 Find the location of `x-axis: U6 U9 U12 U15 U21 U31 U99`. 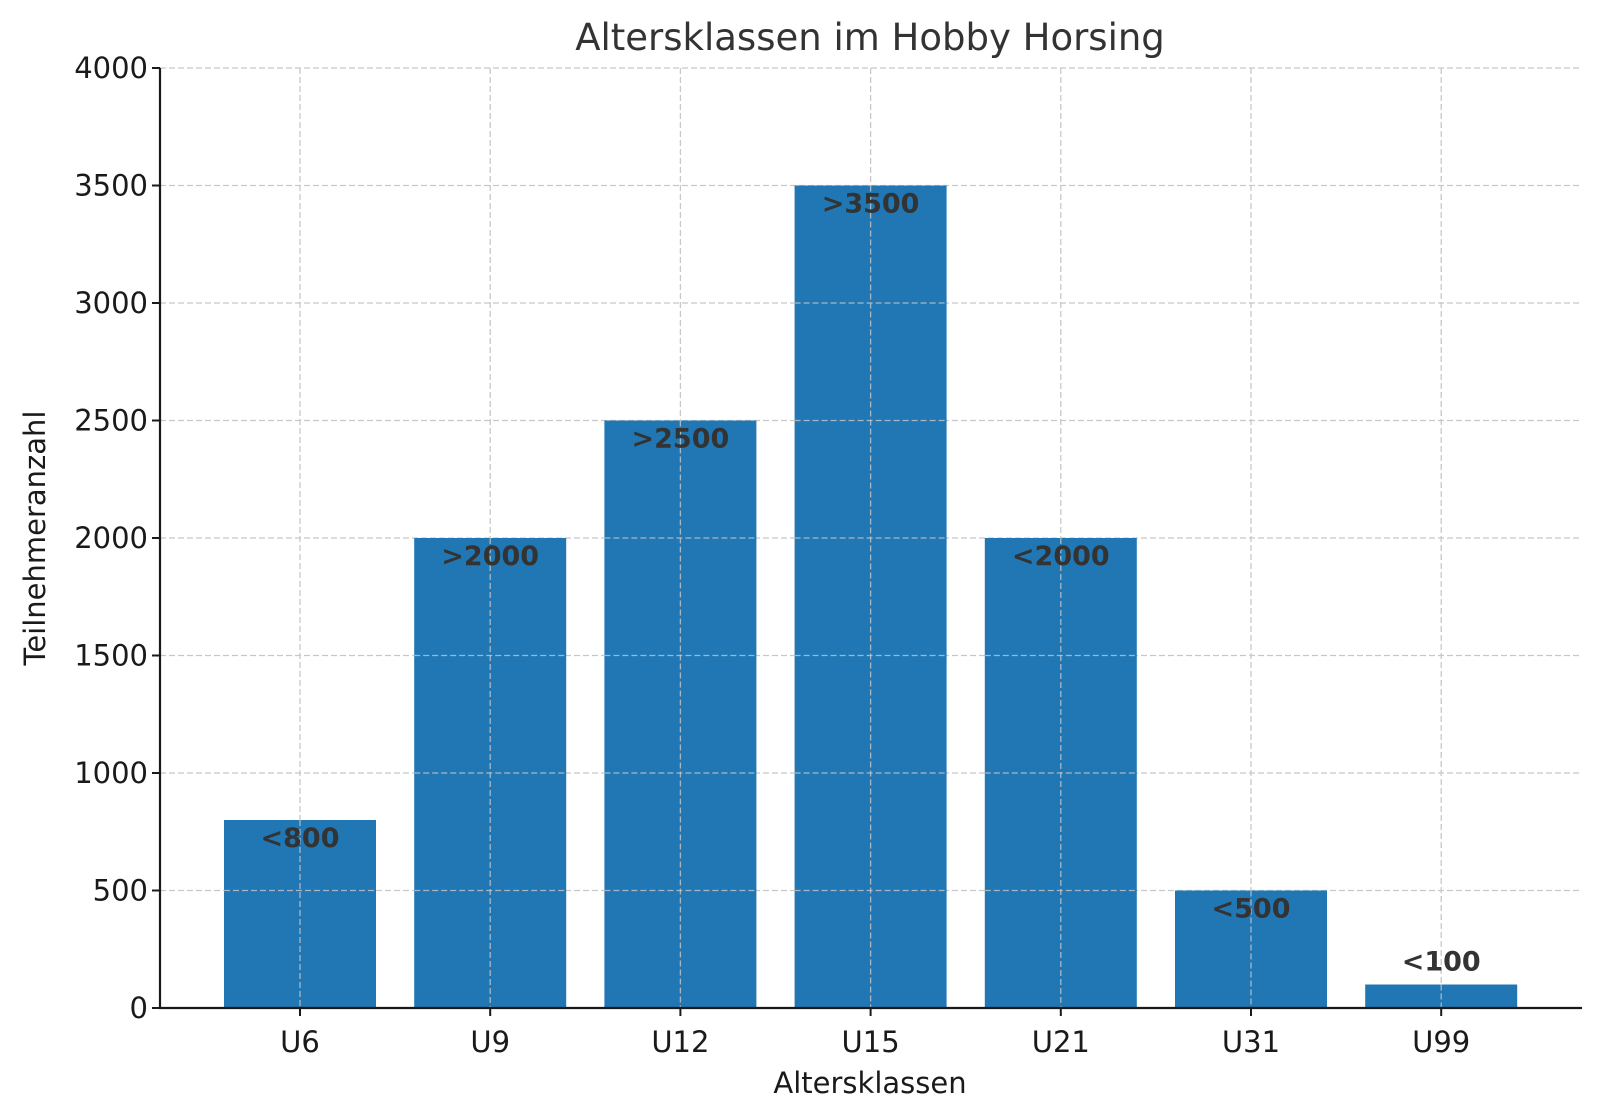

x-axis: U6 U9 U12 U15 U21 U31 U99 is located at coordinates (870, 1032).